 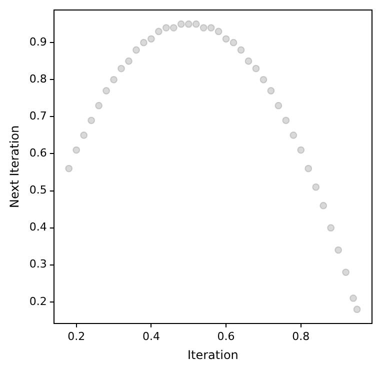 What do you see at coordinates (38, 301) in the screenshot?
I see `y-tick-label: 0.2` at bounding box center [38, 301].